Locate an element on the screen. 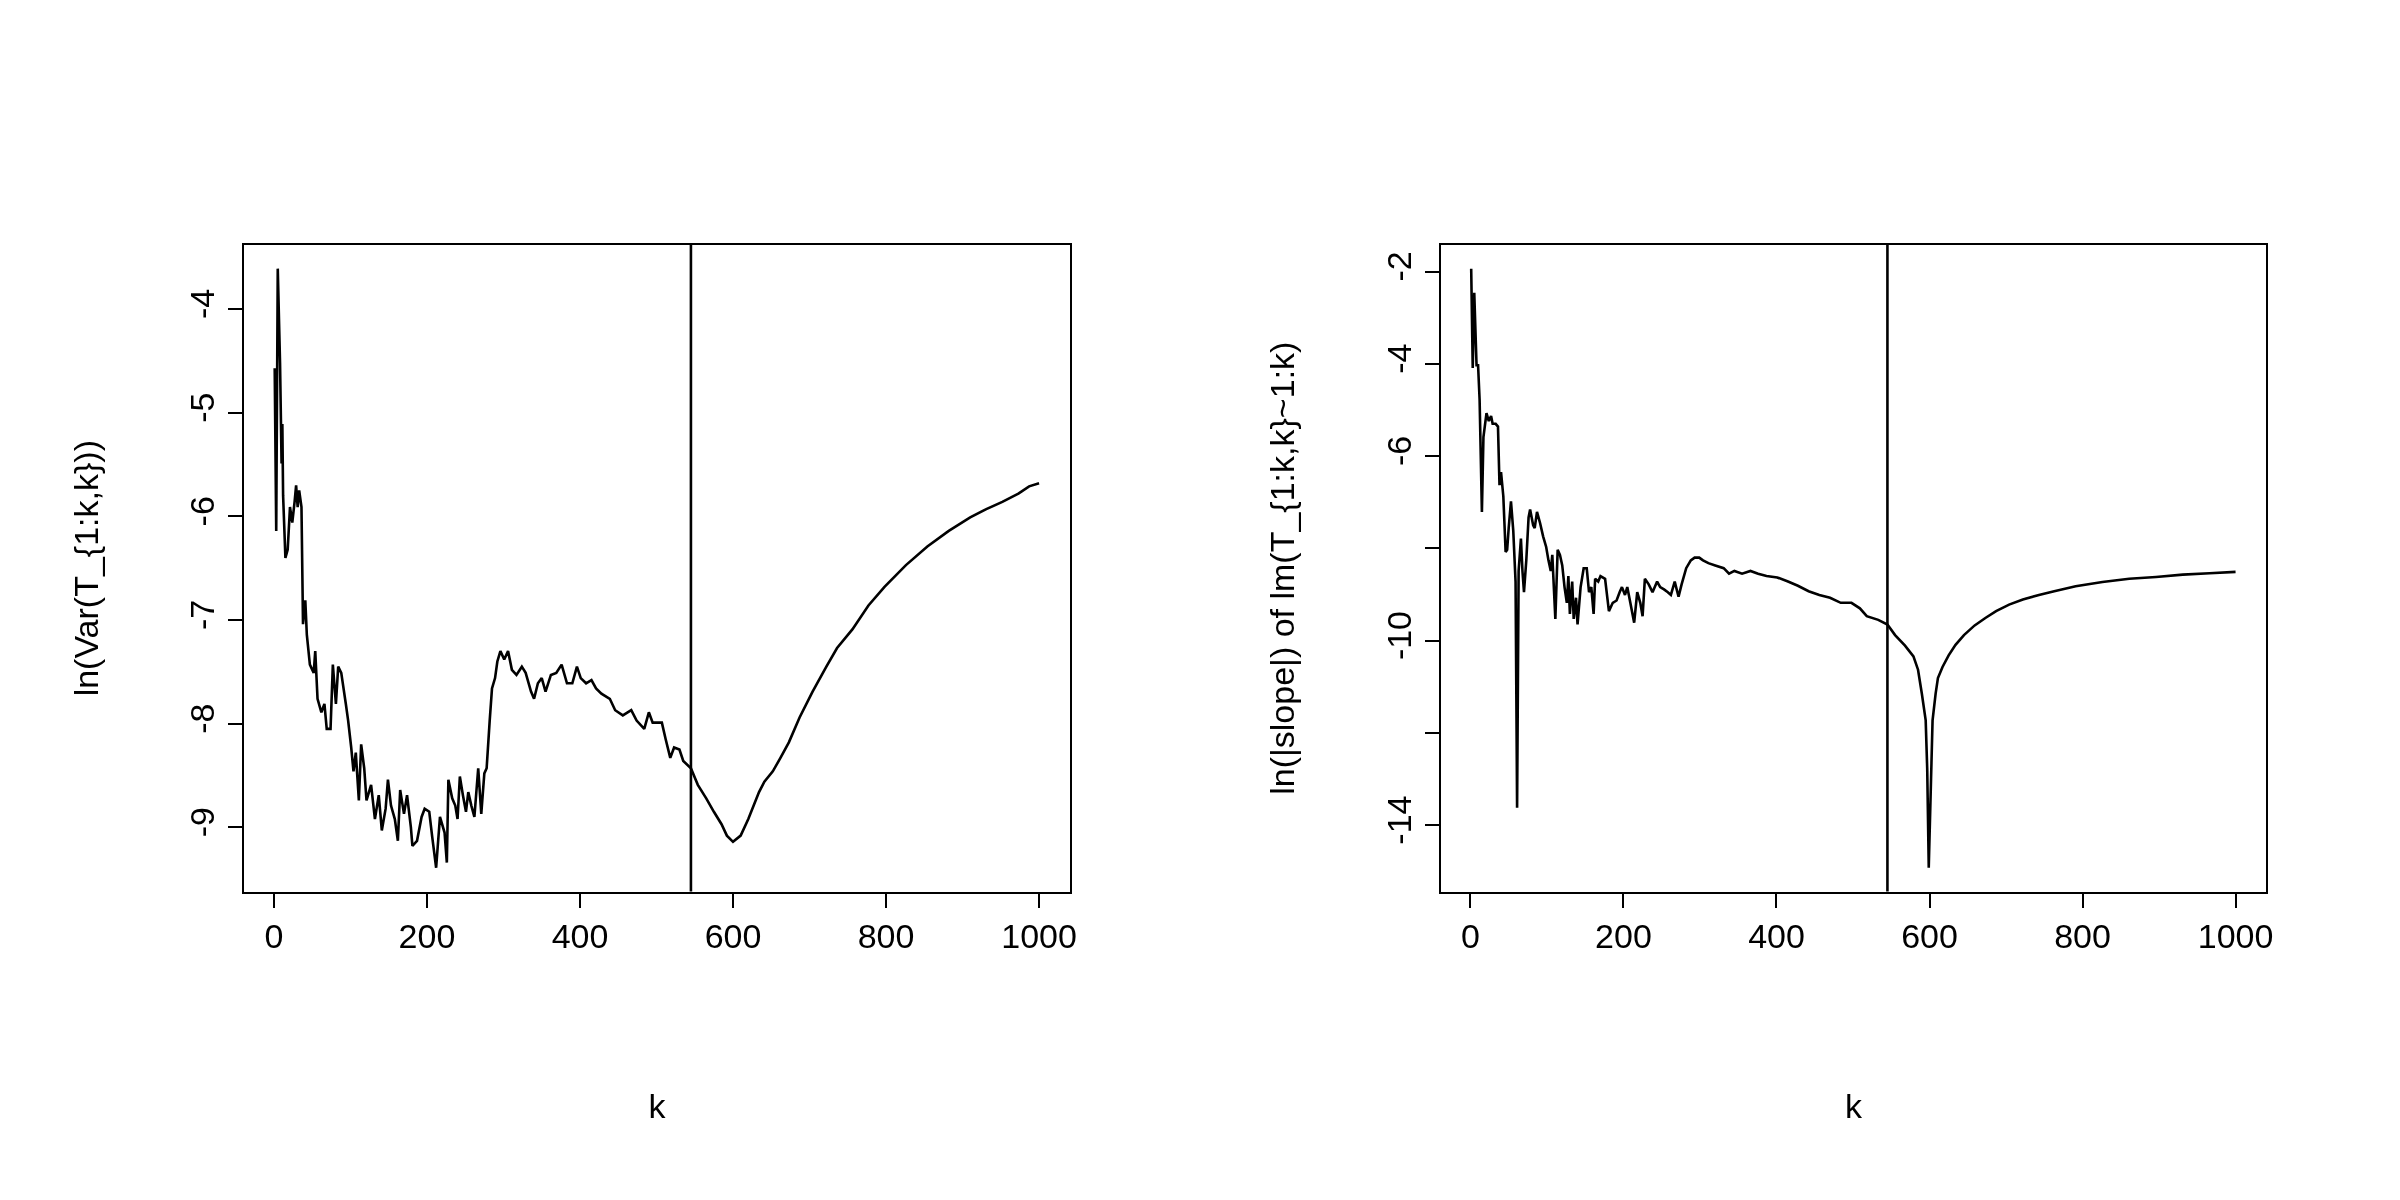  y-axis-title: ln(Var(T_{1:k,k})) is located at coordinates (85, 568).